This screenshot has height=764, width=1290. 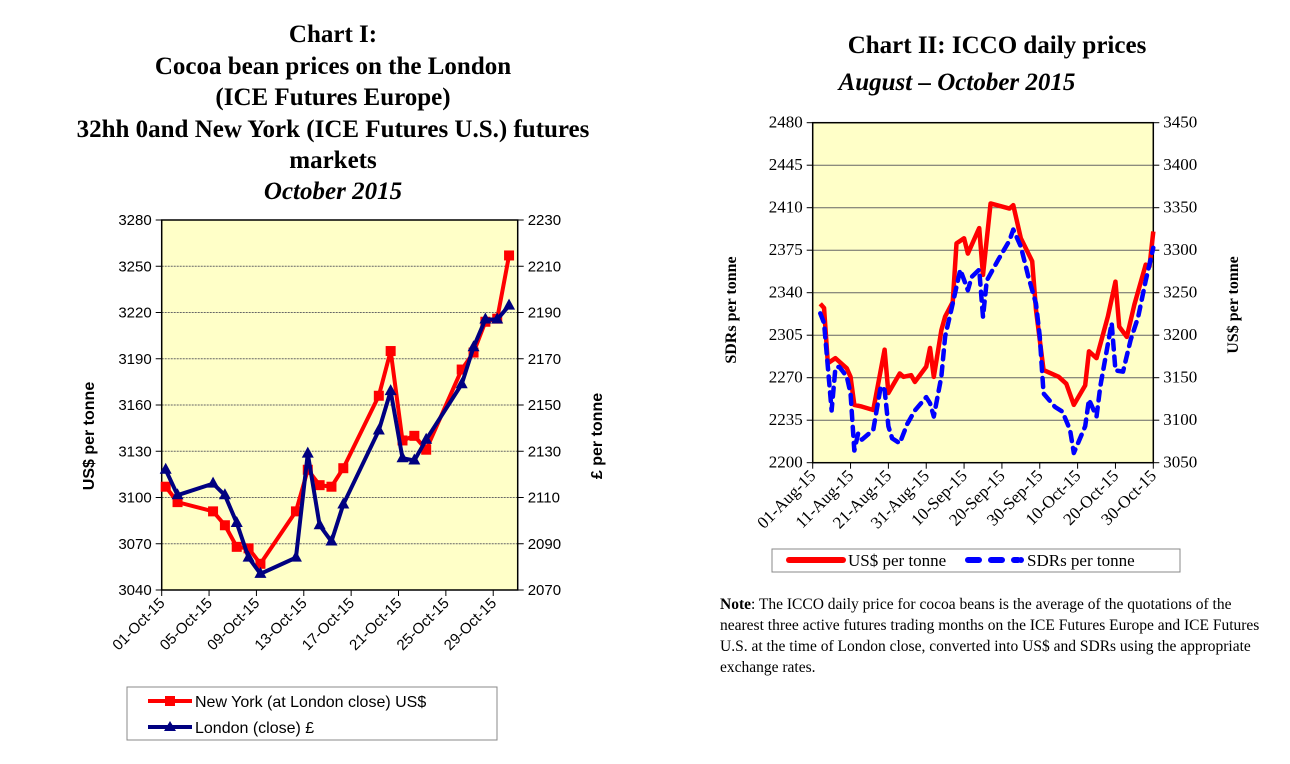 What do you see at coordinates (786, 164) in the screenshot?
I see `y-tick-label: 2445` at bounding box center [786, 164].